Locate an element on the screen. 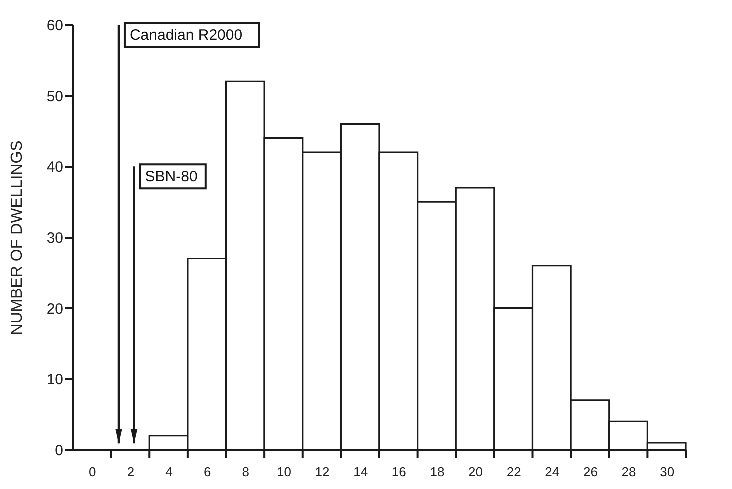  y-tick-label: 0 is located at coordinates (59, 451).